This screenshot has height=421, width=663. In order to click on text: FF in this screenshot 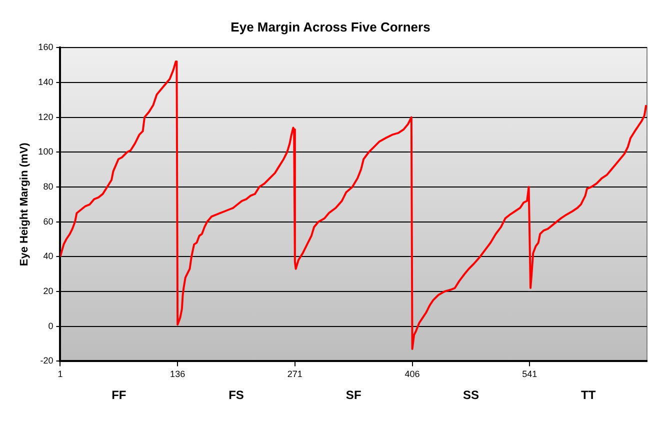, I will do `click(119, 395)`.